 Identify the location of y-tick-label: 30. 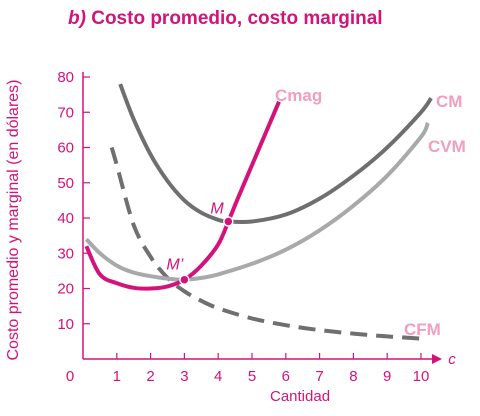
(65, 253).